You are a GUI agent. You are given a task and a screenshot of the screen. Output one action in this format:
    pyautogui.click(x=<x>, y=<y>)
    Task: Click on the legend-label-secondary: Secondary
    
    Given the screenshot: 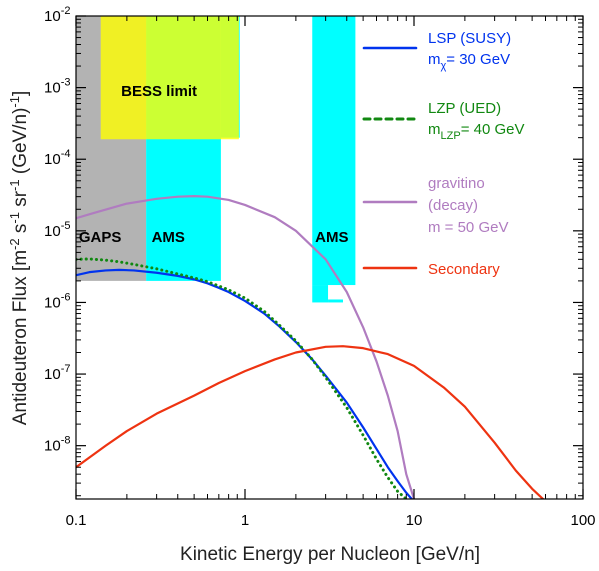 What is the action you would take?
    pyautogui.click(x=464, y=269)
    